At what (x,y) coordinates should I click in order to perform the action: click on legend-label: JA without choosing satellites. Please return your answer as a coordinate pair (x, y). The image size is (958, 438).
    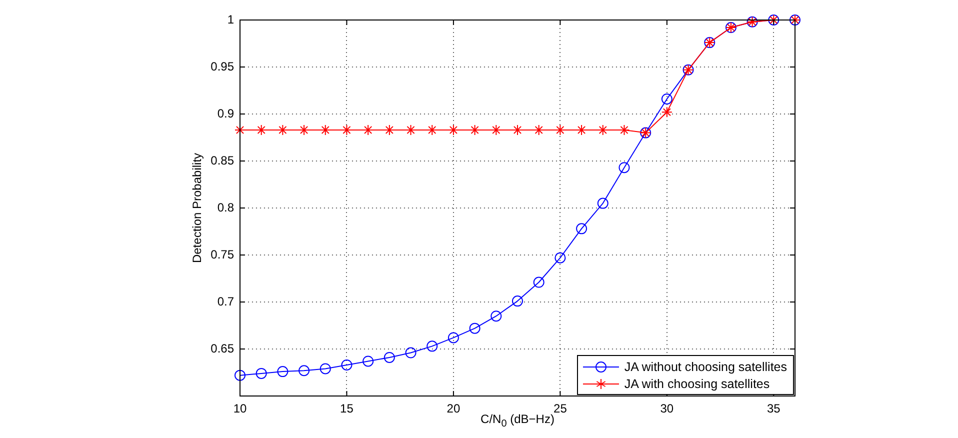
    Looking at the image, I should click on (705, 367).